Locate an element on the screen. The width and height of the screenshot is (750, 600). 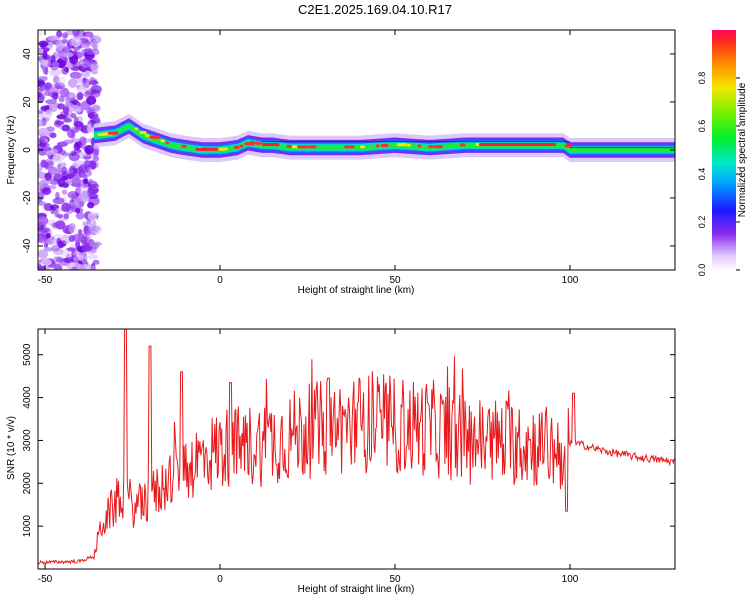
colorbar-tick-label: 0.6 is located at coordinates (702, 126).